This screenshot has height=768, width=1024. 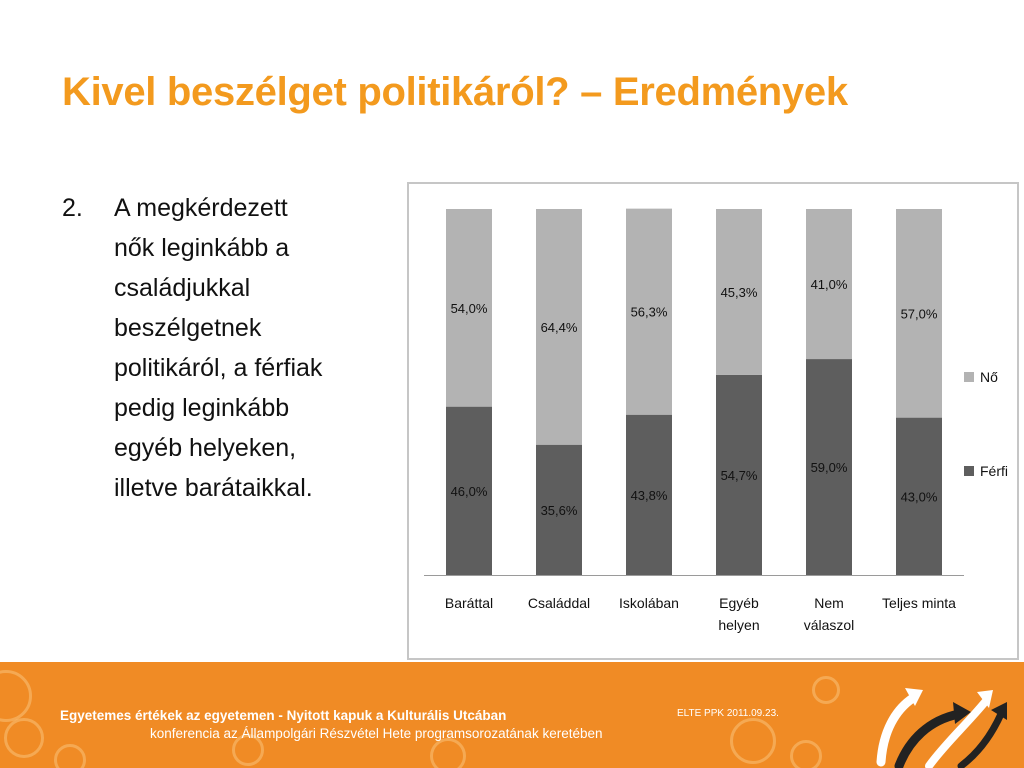 What do you see at coordinates (994, 471) in the screenshot?
I see `legend-label: Férfi` at bounding box center [994, 471].